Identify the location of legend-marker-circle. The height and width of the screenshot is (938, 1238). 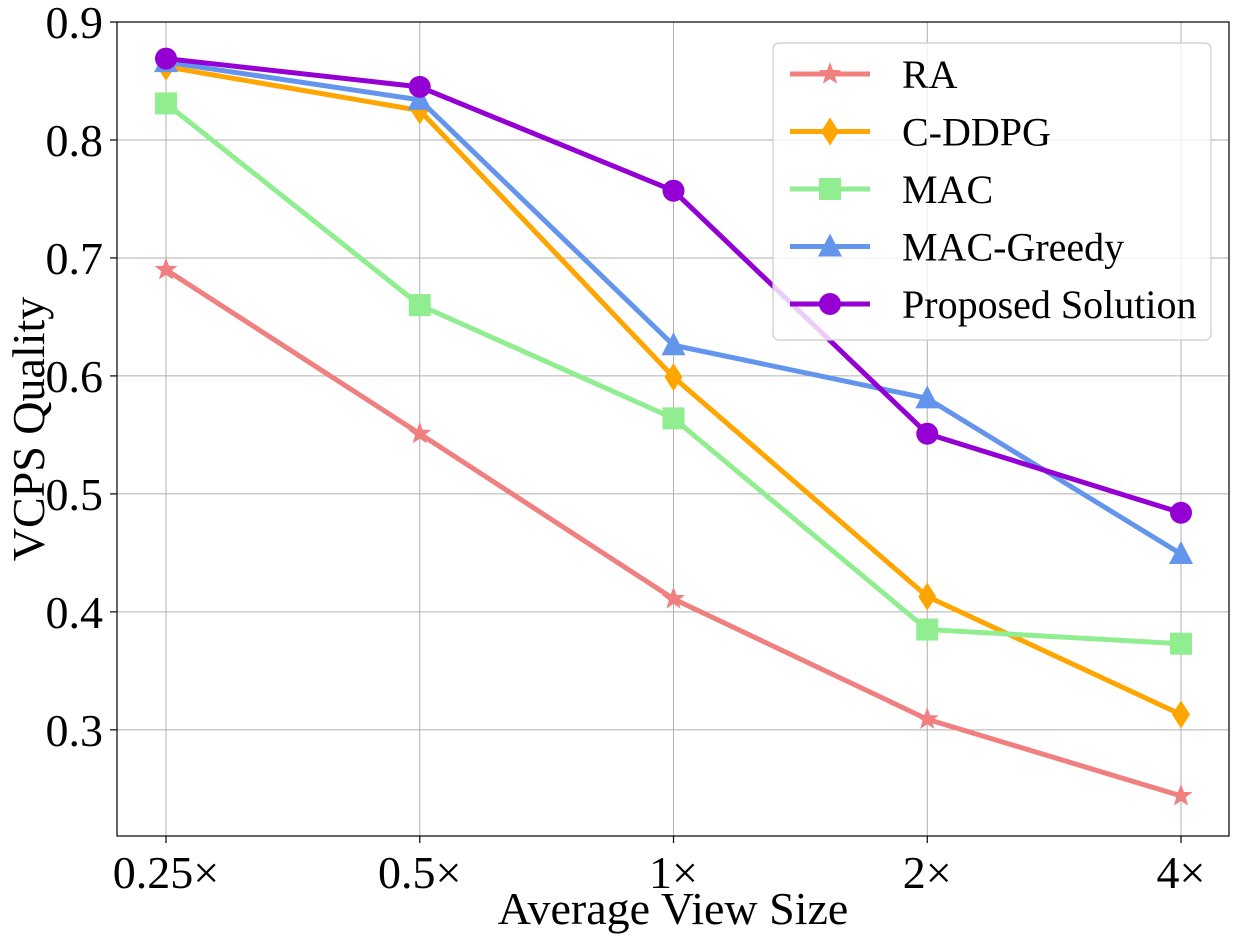
(830, 304).